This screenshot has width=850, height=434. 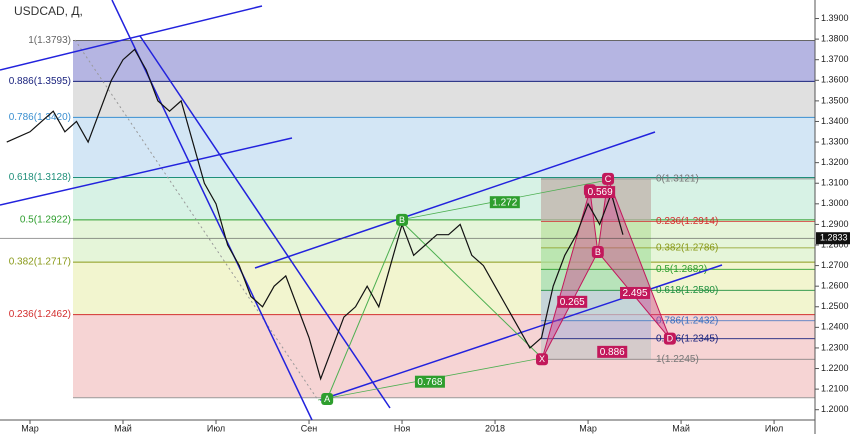 I want to click on y-tick-label: 1.3000, so click(x=835, y=203).